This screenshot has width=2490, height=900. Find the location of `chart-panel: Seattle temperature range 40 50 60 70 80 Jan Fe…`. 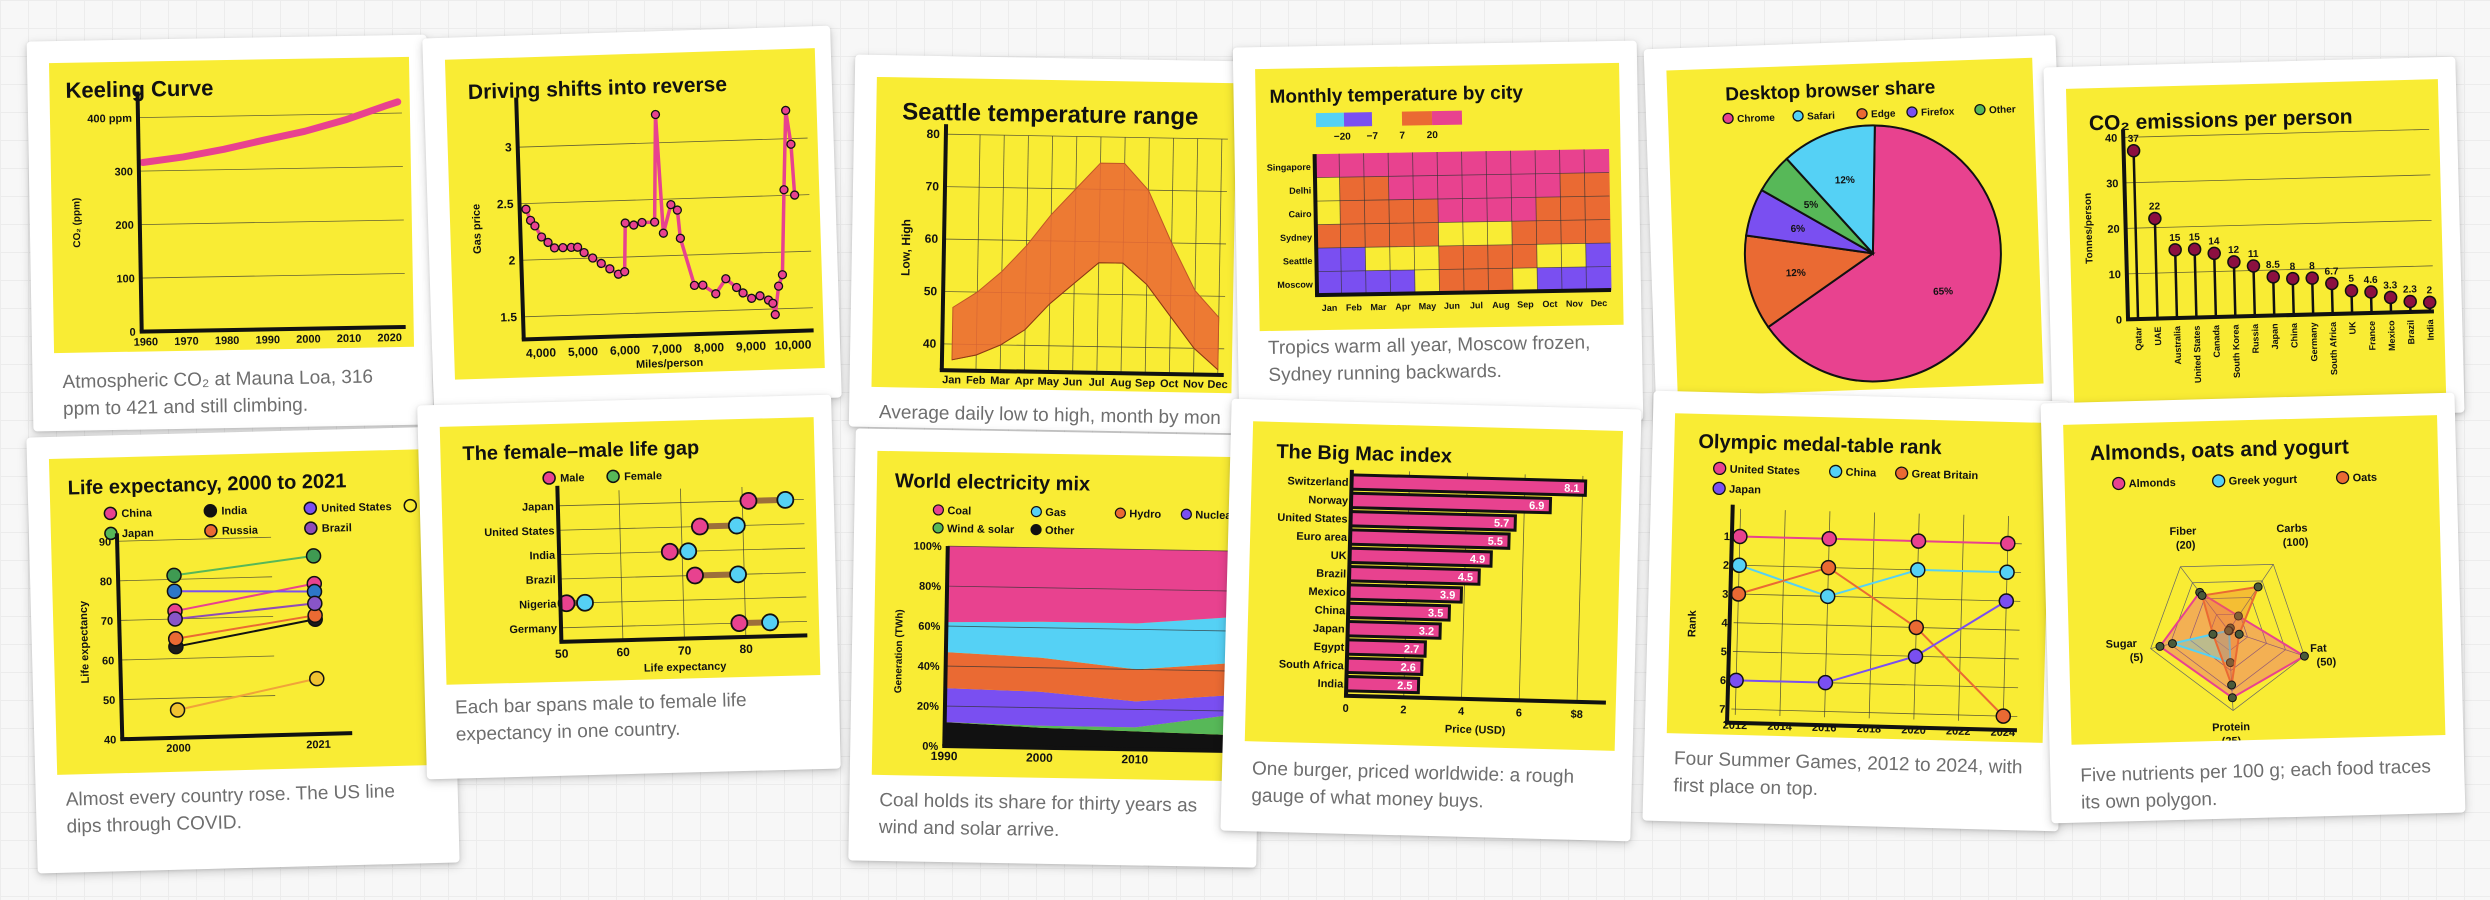

chart-panel: Seattle temperature range 40 50 60 70 80 Jan Fe… is located at coordinates (1054, 235).